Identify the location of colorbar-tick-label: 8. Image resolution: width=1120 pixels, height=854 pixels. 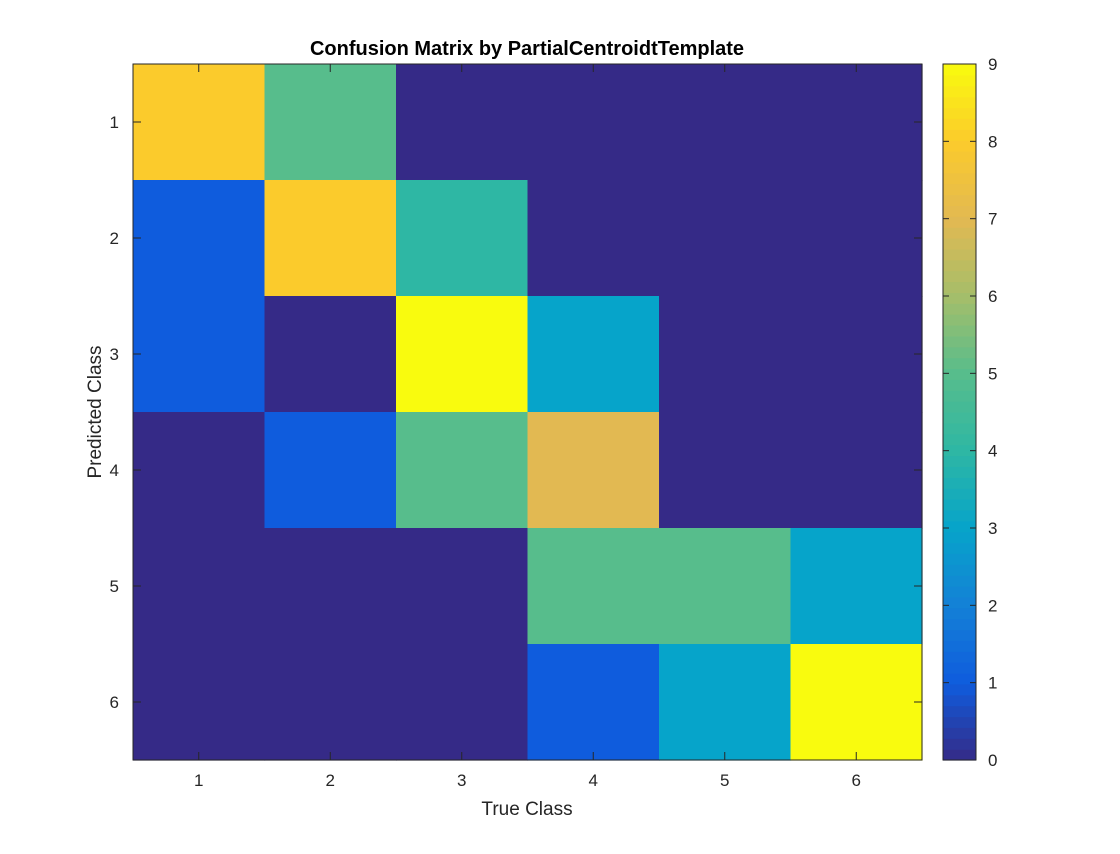
(992, 141).